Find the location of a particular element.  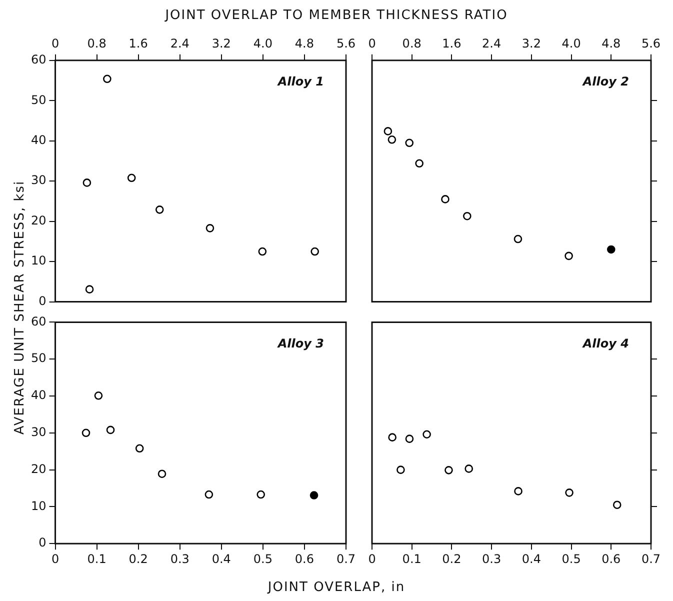

annotation: Alloy 2 is located at coordinates (605, 81).